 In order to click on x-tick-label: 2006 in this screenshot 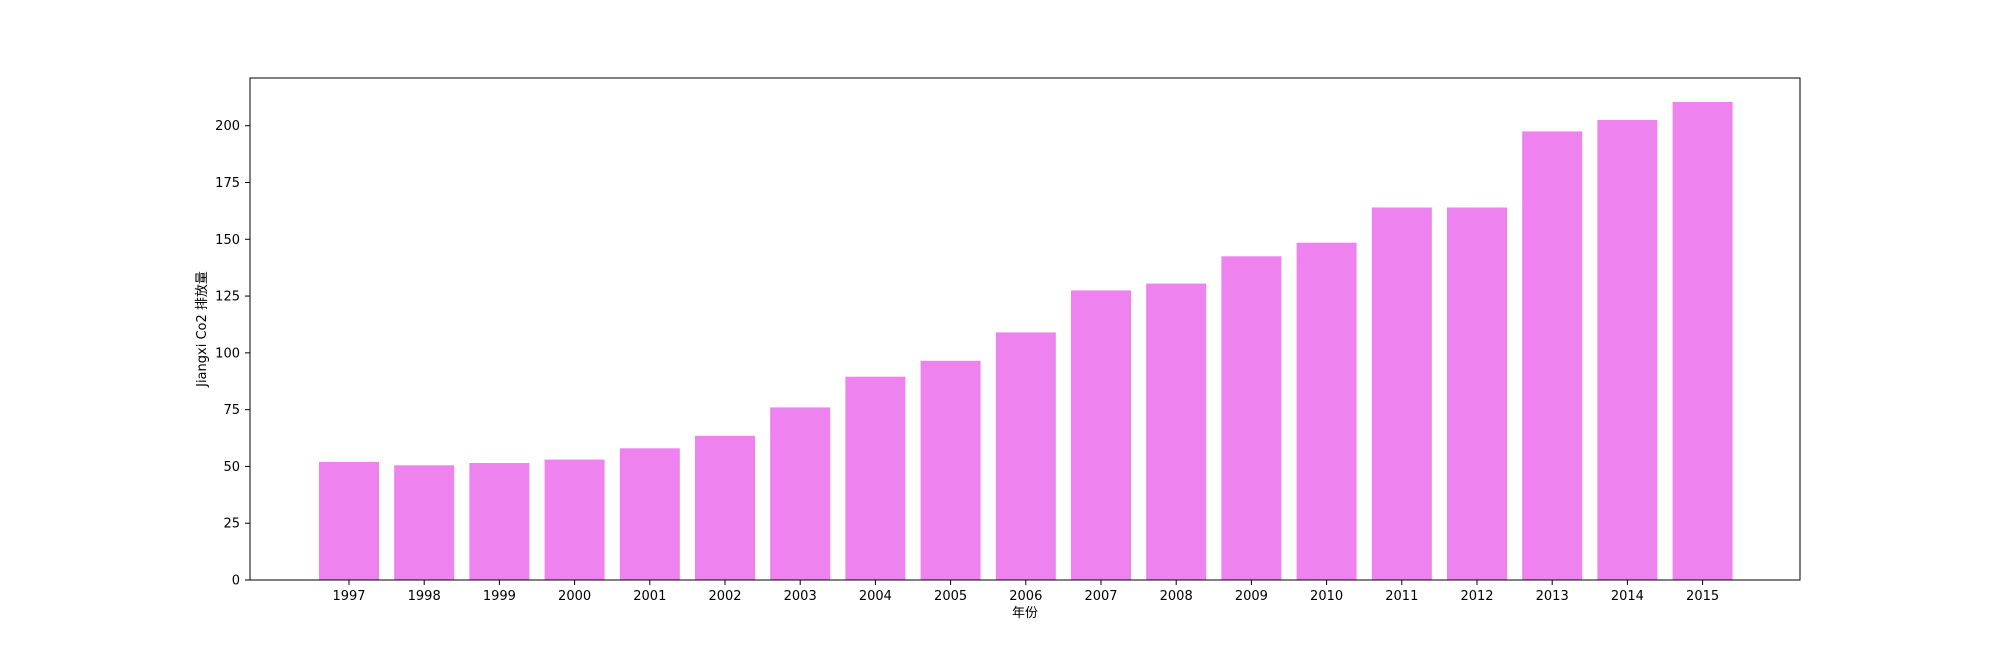, I will do `click(1025, 596)`.